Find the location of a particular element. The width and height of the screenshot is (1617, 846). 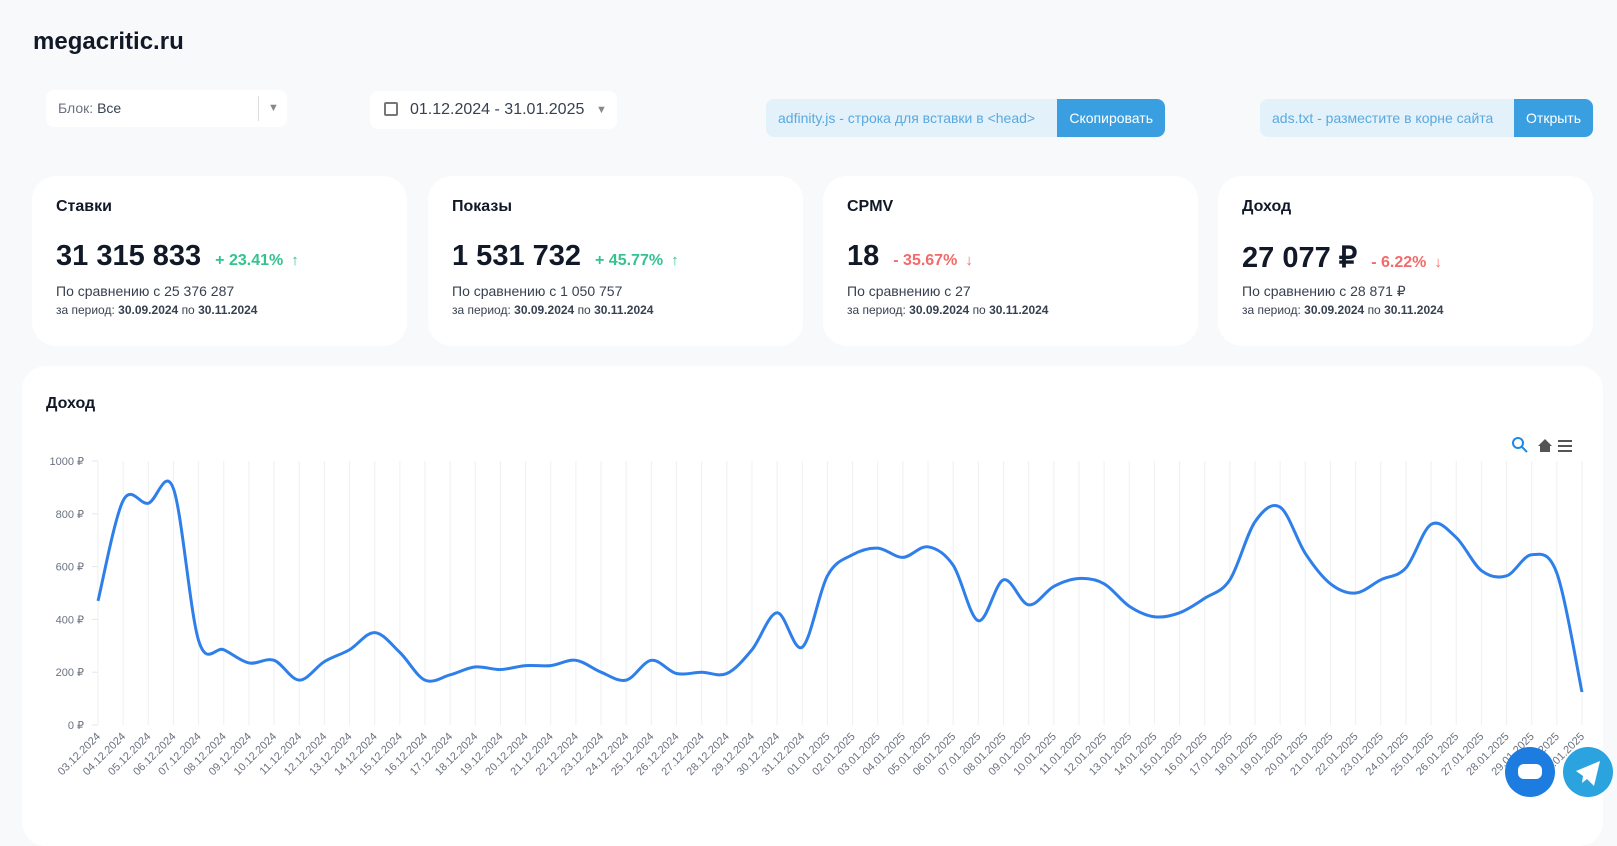

block-label: Блок: is located at coordinates (76, 108).